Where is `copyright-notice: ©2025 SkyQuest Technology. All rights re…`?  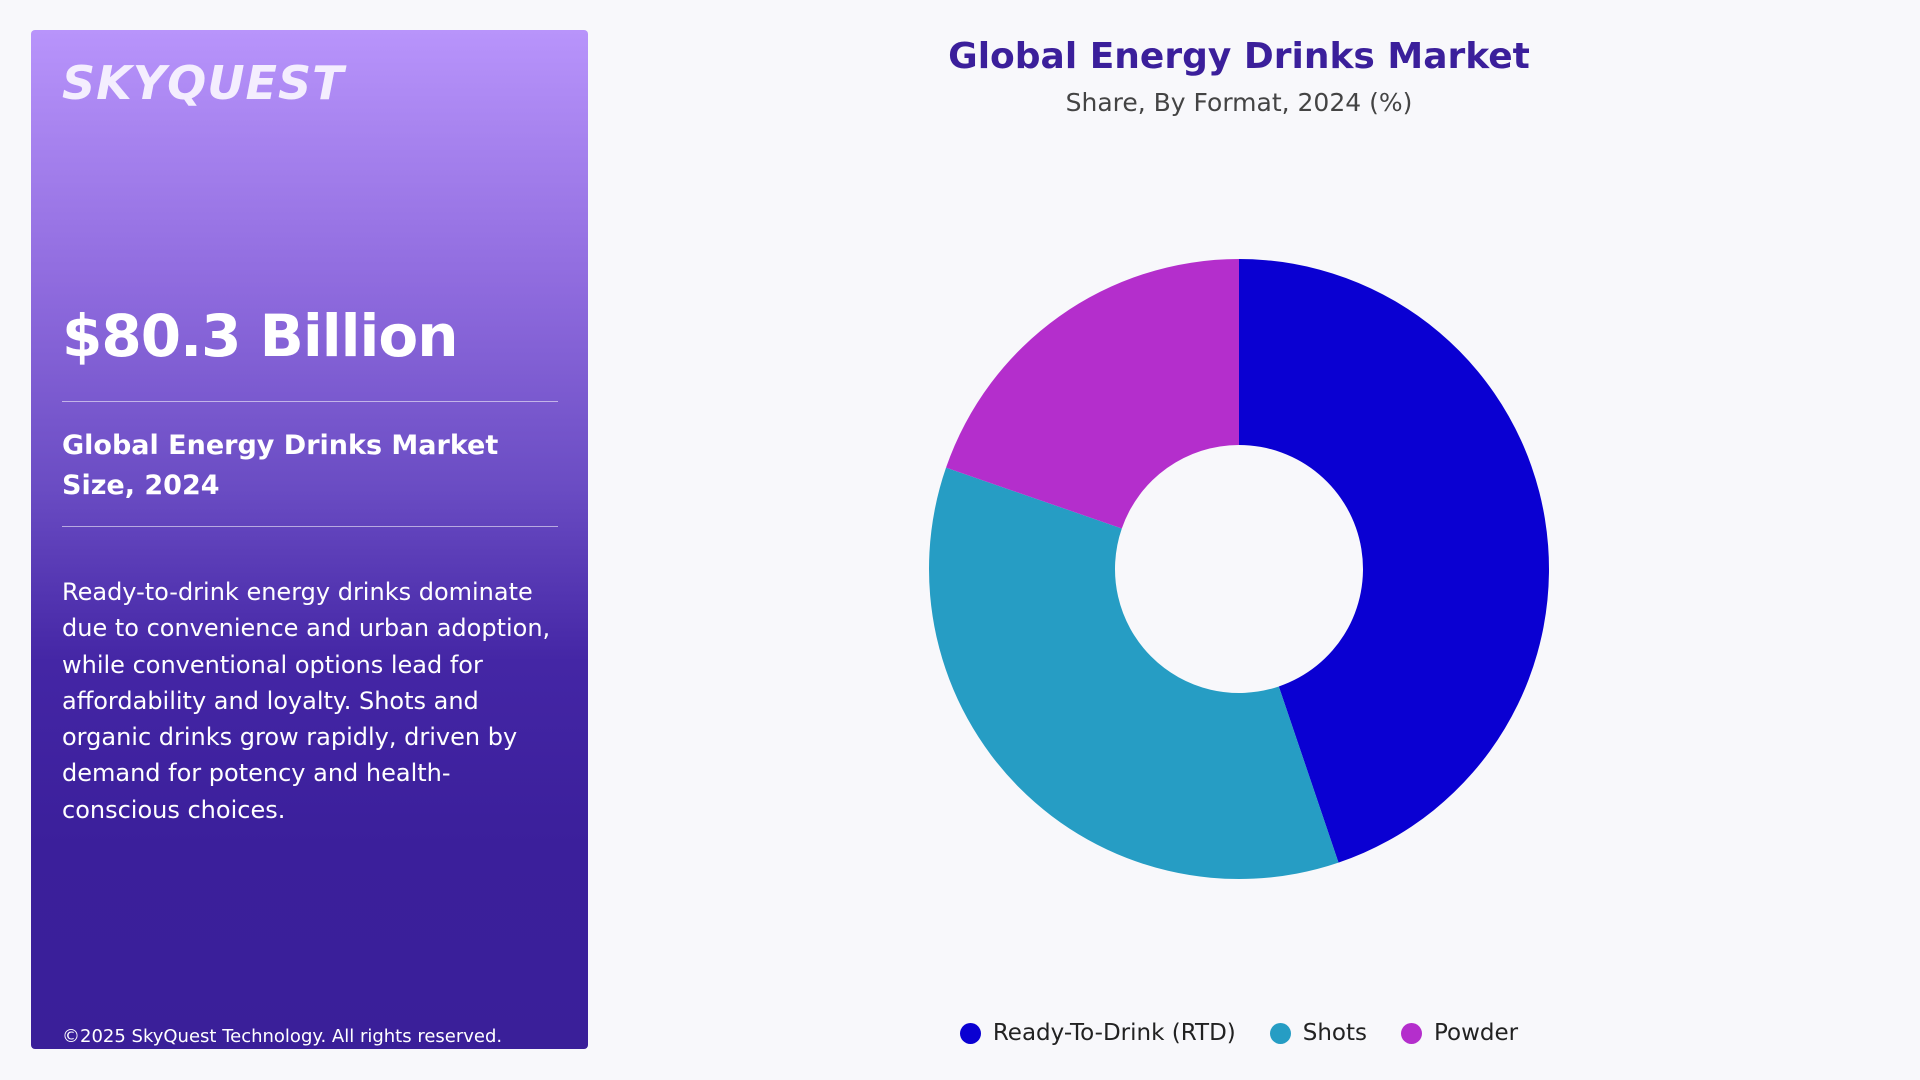
copyright-notice: ©2025 SkyQuest Technology. All rights re… is located at coordinates (282, 1036).